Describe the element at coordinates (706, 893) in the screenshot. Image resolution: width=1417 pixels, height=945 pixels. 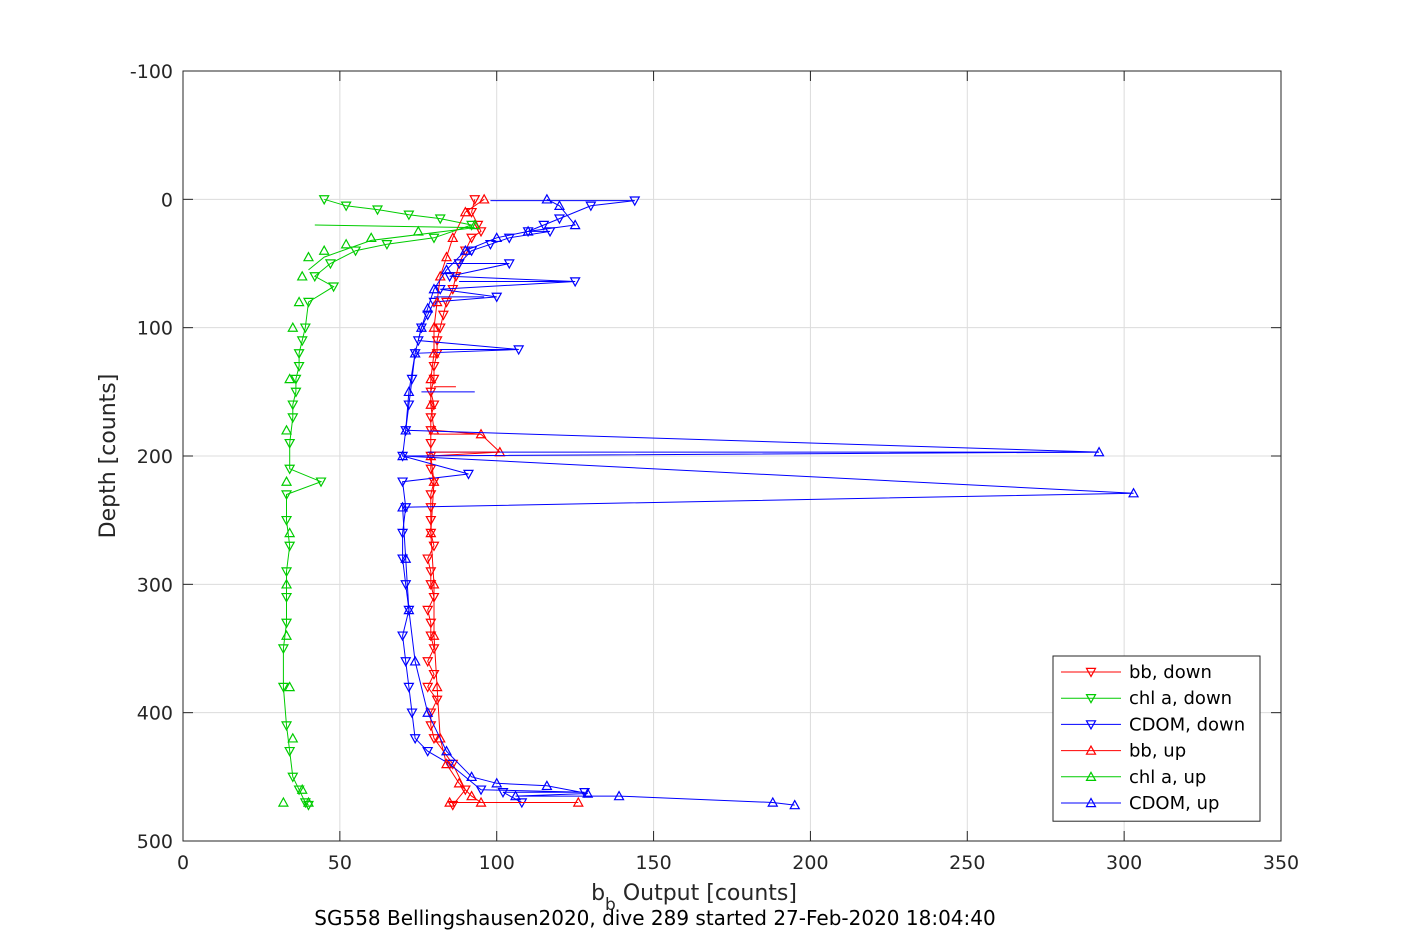
I see `x-axis-label-rest: Output [counts]` at that location.